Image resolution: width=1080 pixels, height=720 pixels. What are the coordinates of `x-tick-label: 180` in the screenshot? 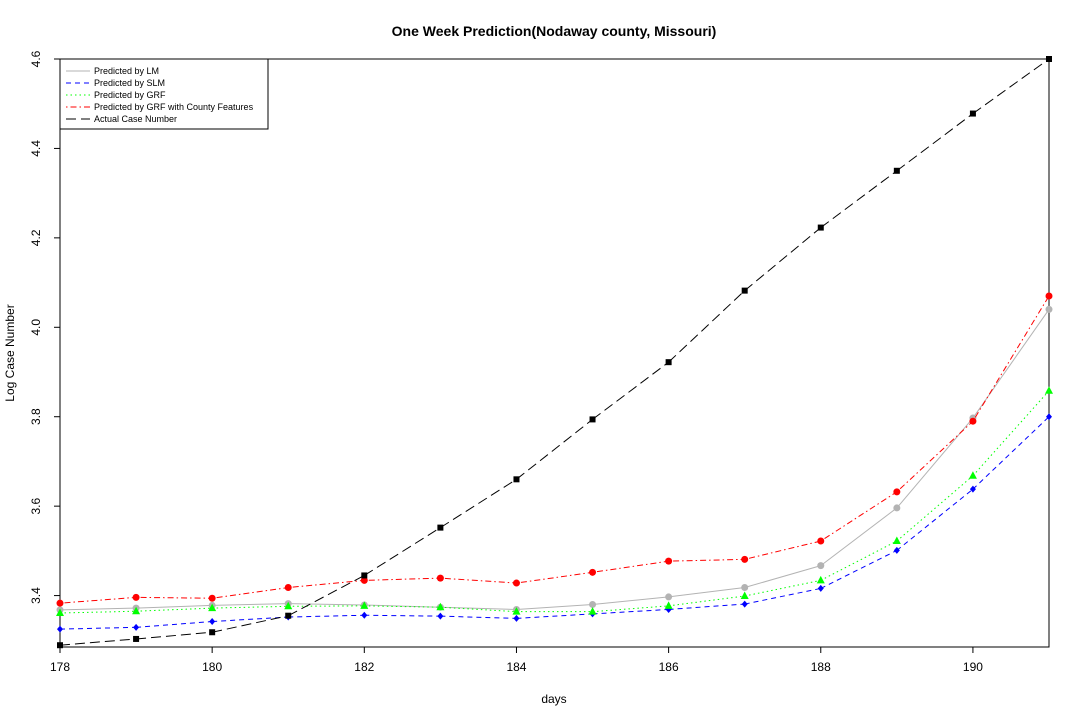 It's located at (212, 667).